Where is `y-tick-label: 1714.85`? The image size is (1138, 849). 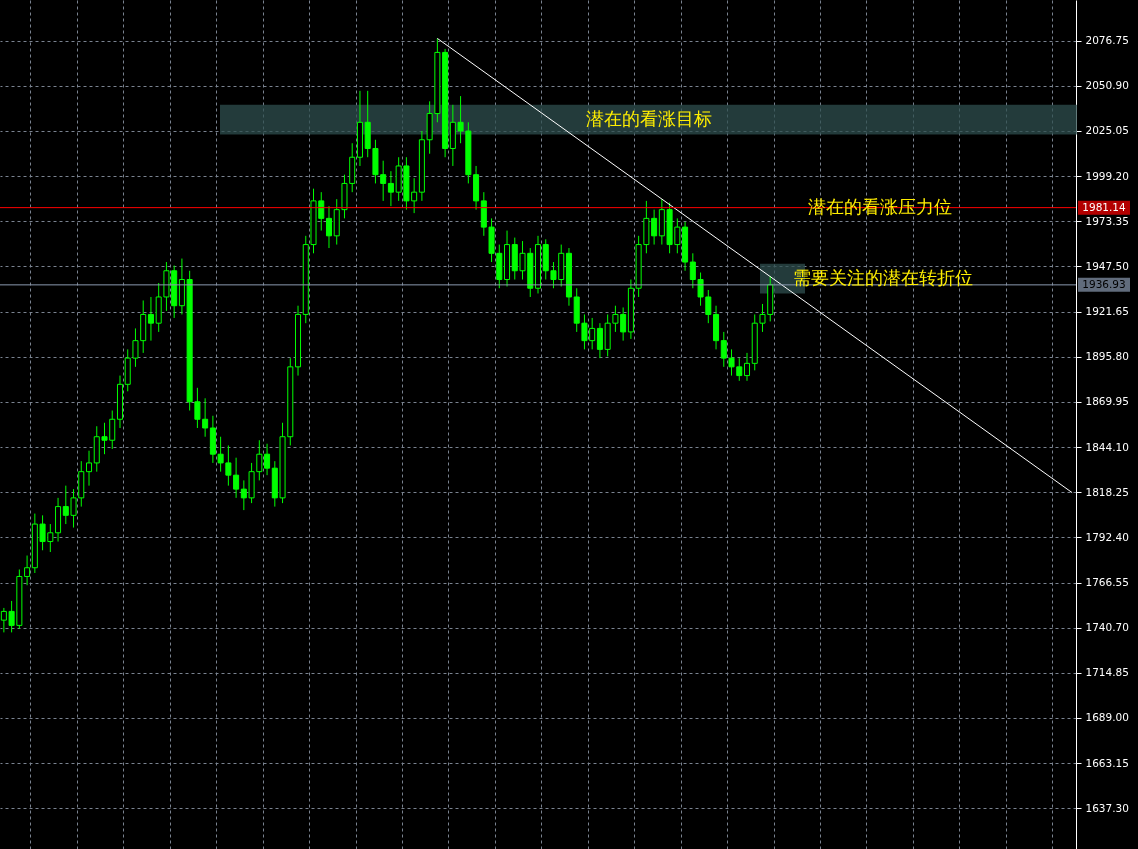
y-tick-label: 1714.85 is located at coordinates (1107, 672).